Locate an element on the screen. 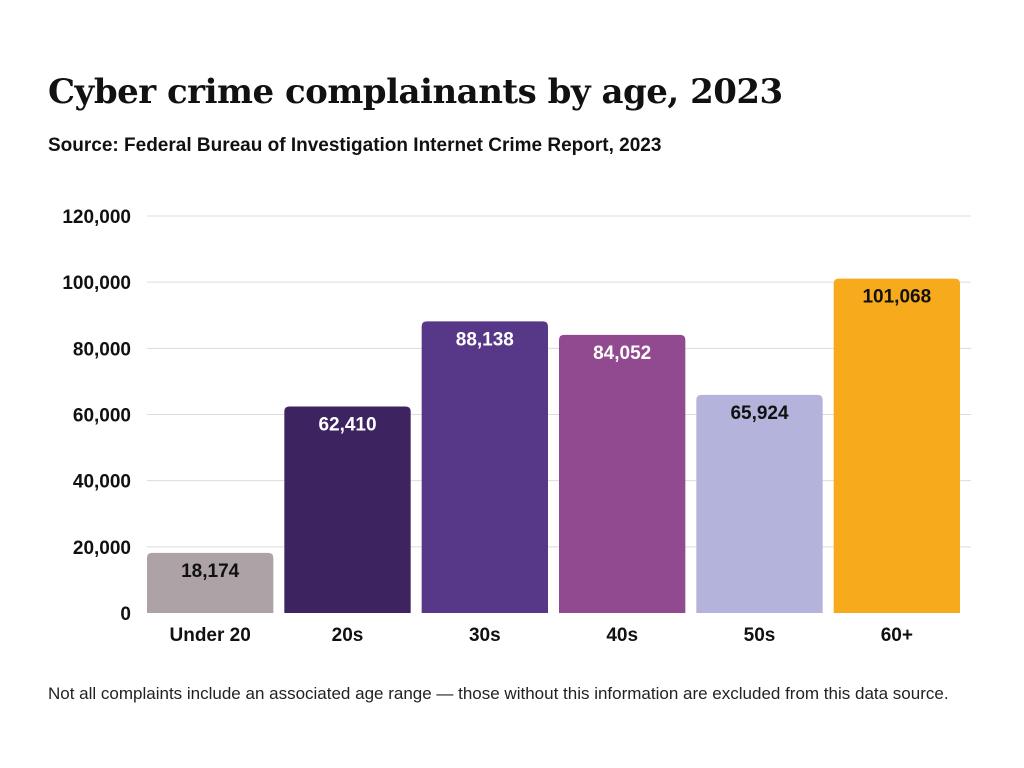 Image resolution: width=1024 pixels, height=768 pixels. bar-value-label: 65,924 is located at coordinates (759, 413).